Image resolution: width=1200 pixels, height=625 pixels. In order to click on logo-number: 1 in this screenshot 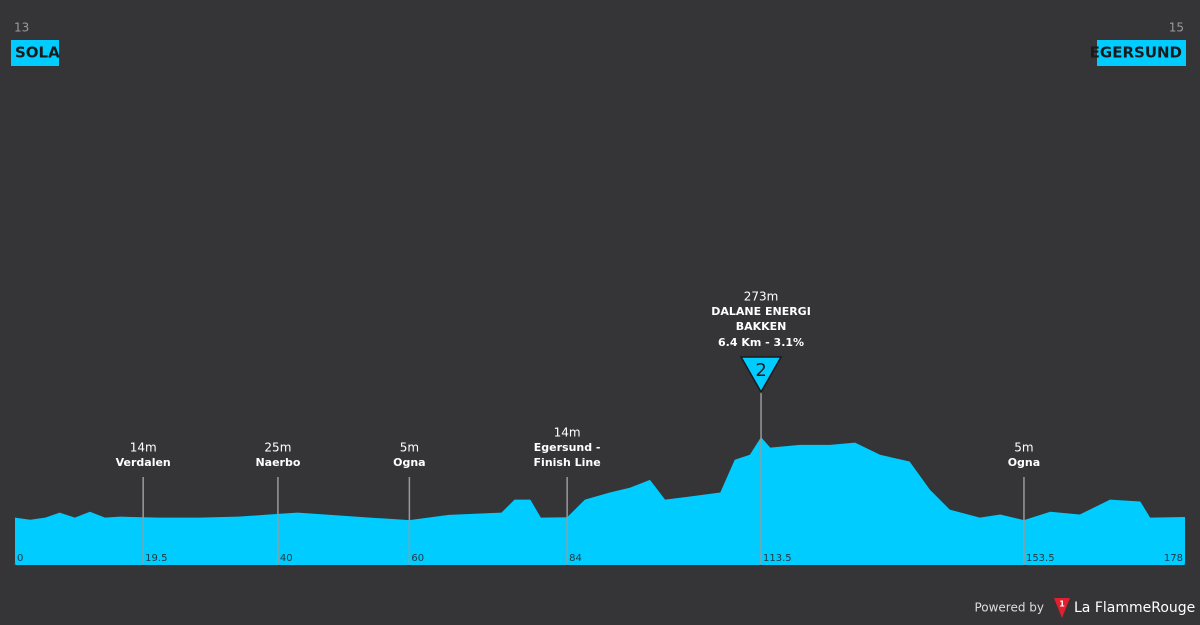, I will do `click(1062, 604)`.